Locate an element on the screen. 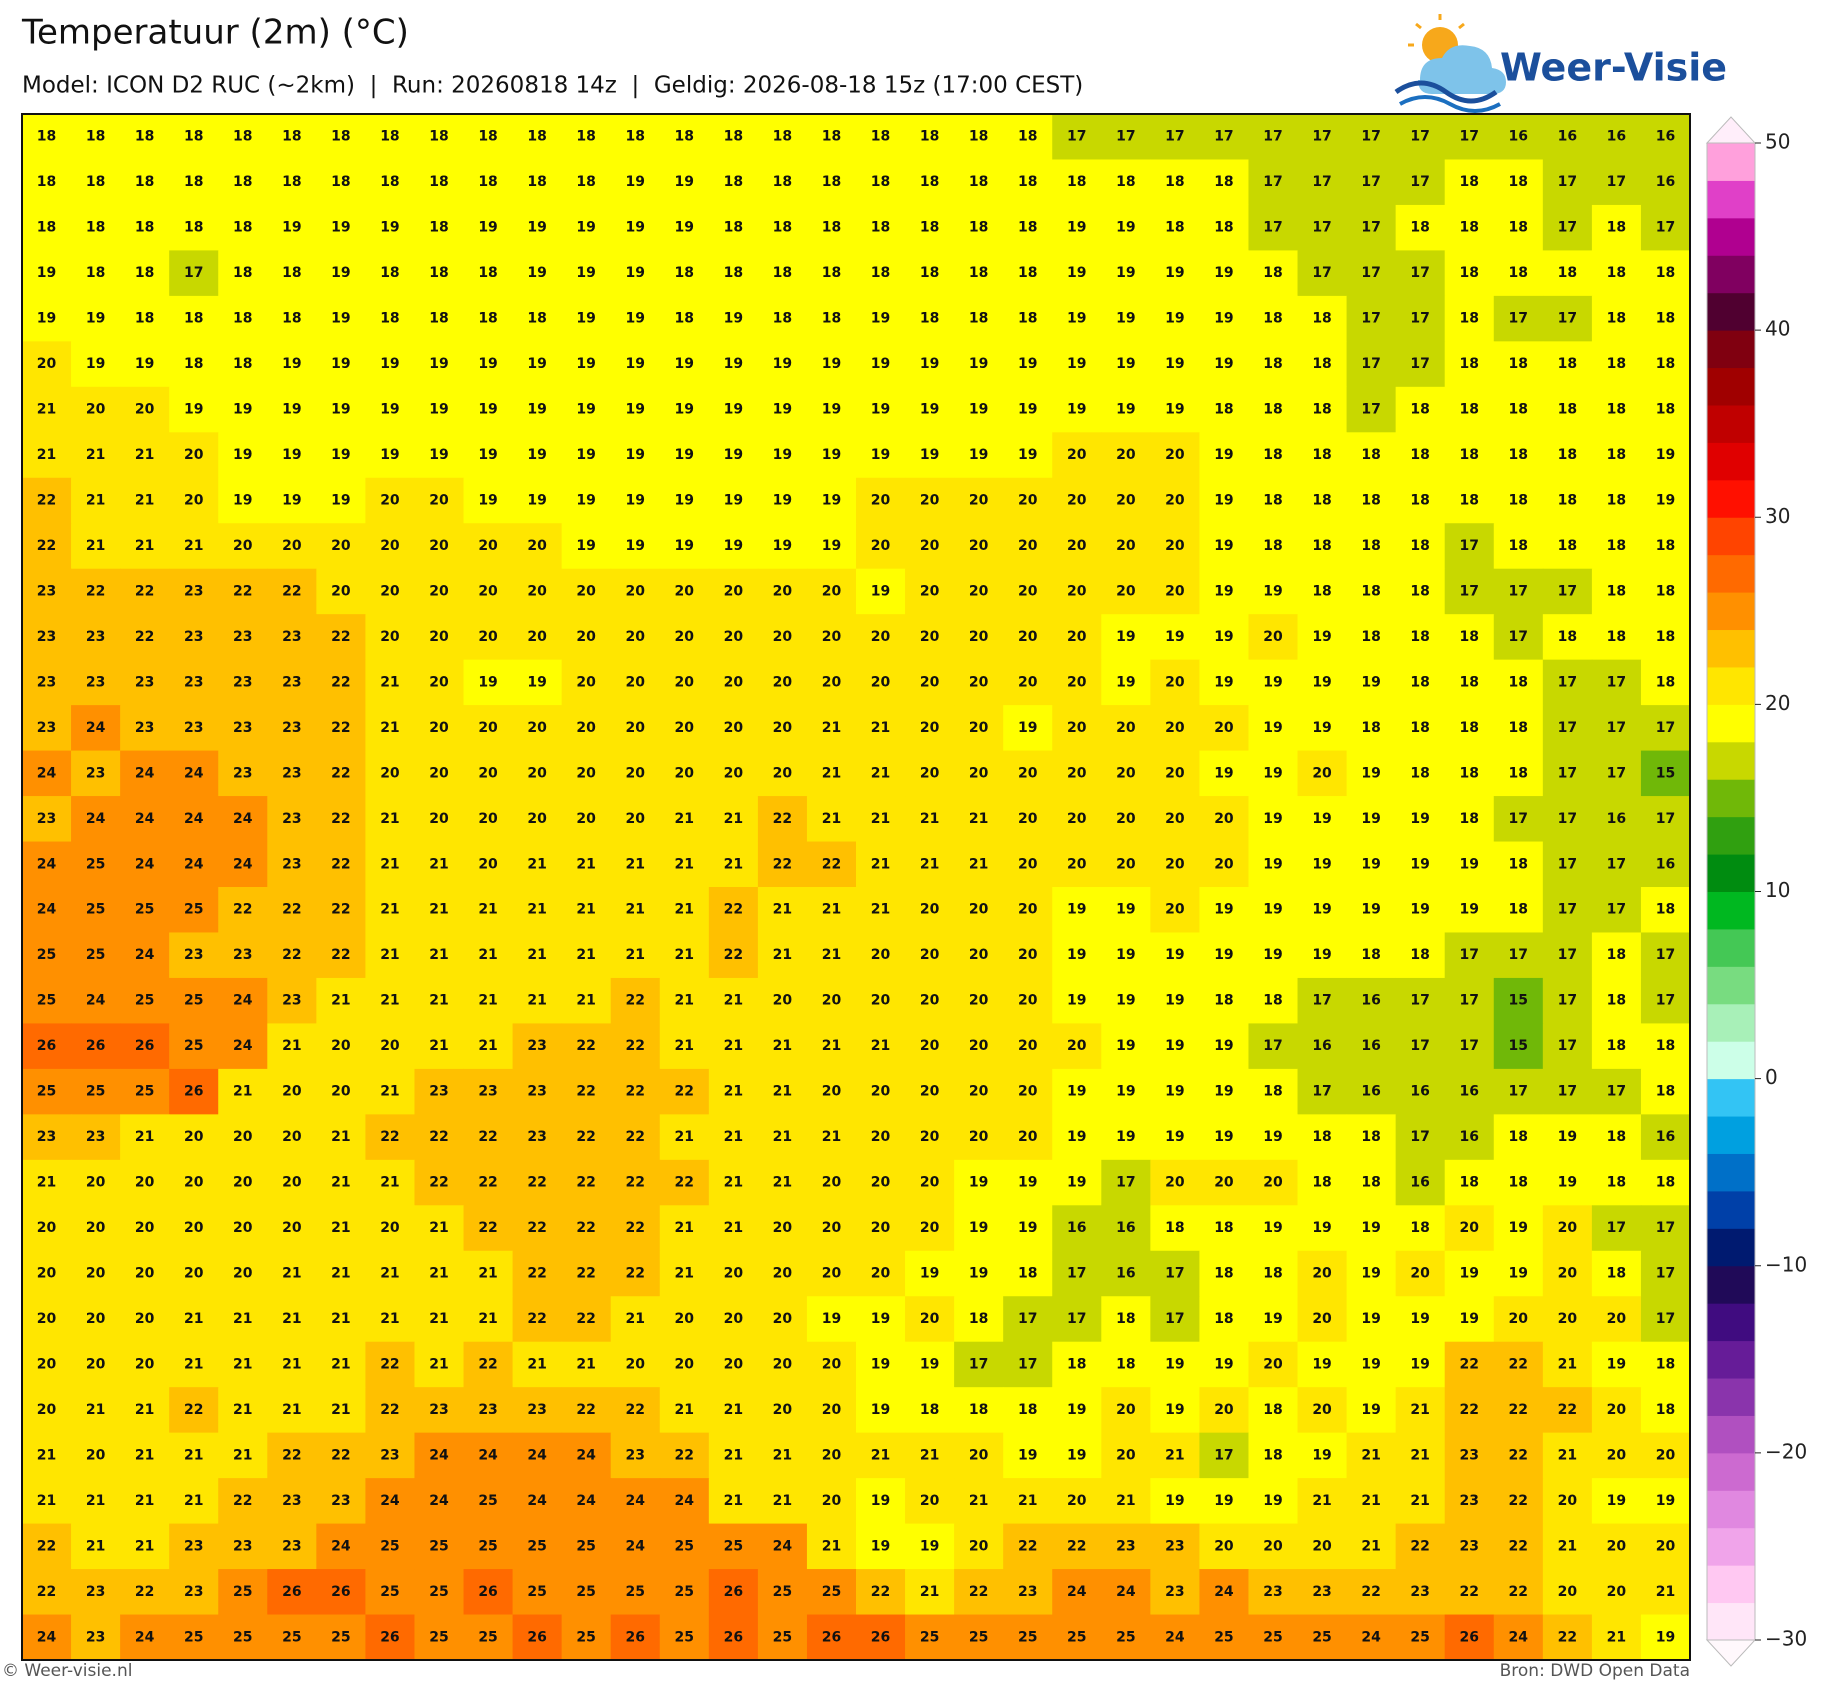 Image resolution: width=1824 pixels, height=1681 pixels. cell-value: 23 is located at coordinates (634, 1455).